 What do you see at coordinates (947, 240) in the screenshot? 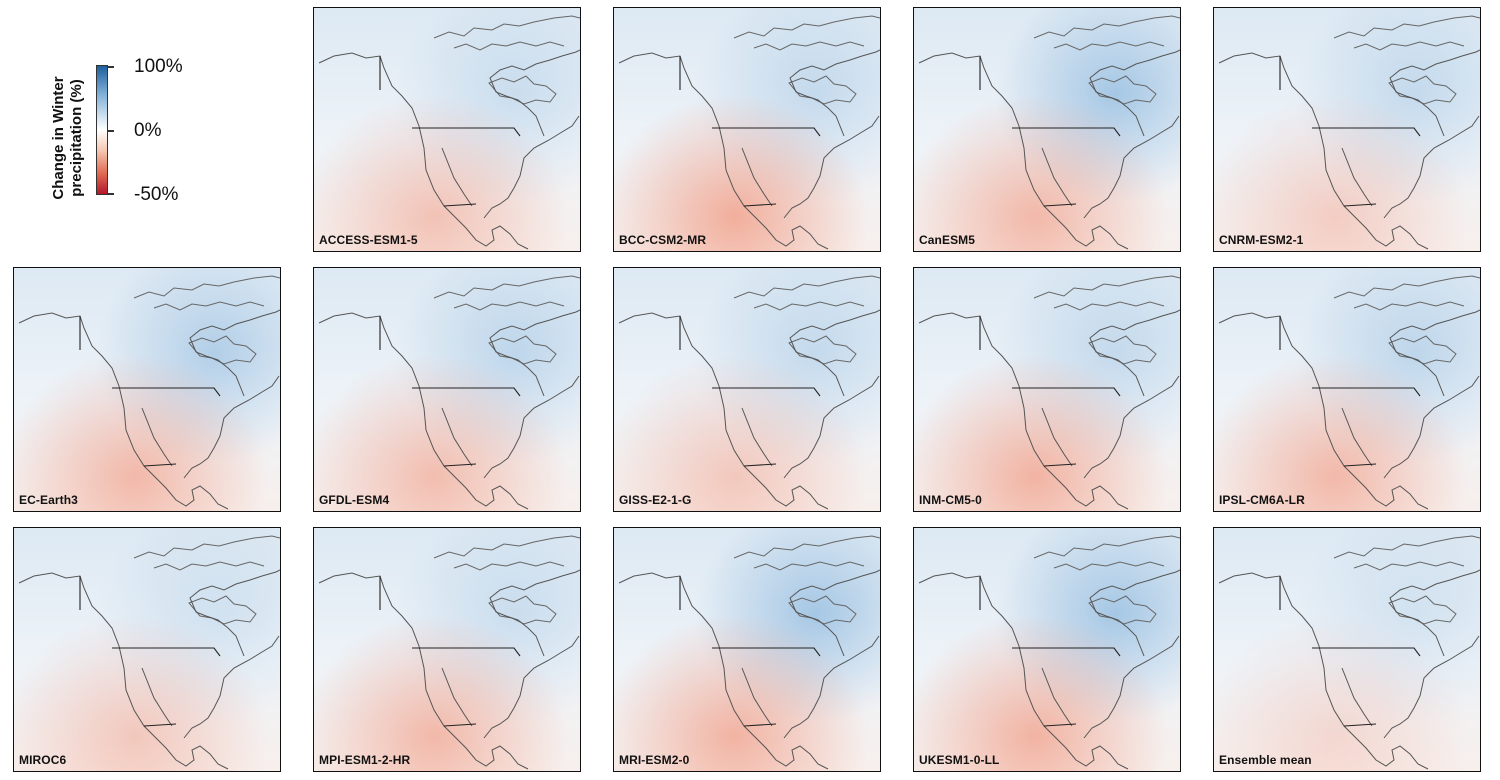
I see `panel-model-label: CanESM5` at bounding box center [947, 240].